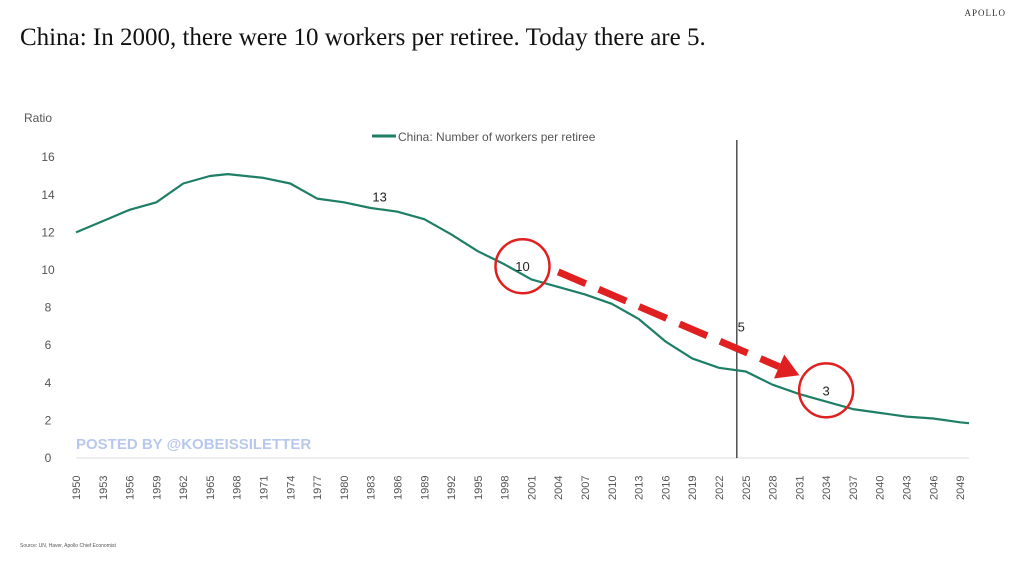 The image size is (1024, 562). I want to click on y-tick-label: 16, so click(48, 157).